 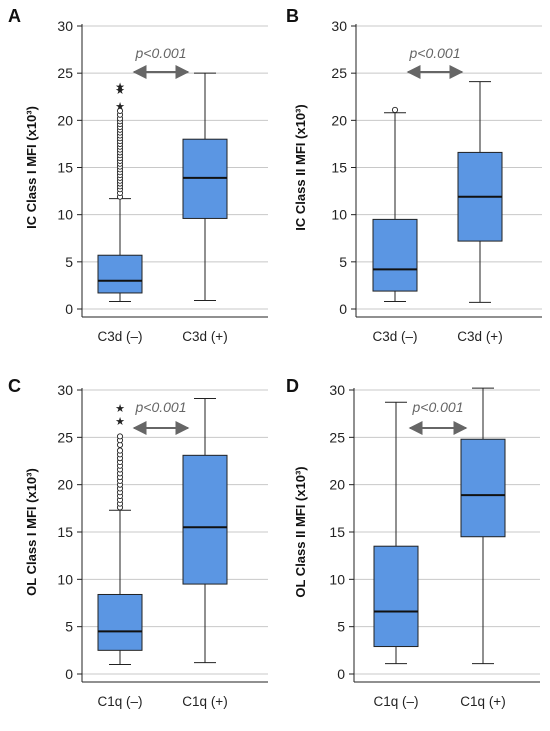 What do you see at coordinates (119, 212) in the screenshot?
I see `box-0: ★★★C3d (–)` at bounding box center [119, 212].